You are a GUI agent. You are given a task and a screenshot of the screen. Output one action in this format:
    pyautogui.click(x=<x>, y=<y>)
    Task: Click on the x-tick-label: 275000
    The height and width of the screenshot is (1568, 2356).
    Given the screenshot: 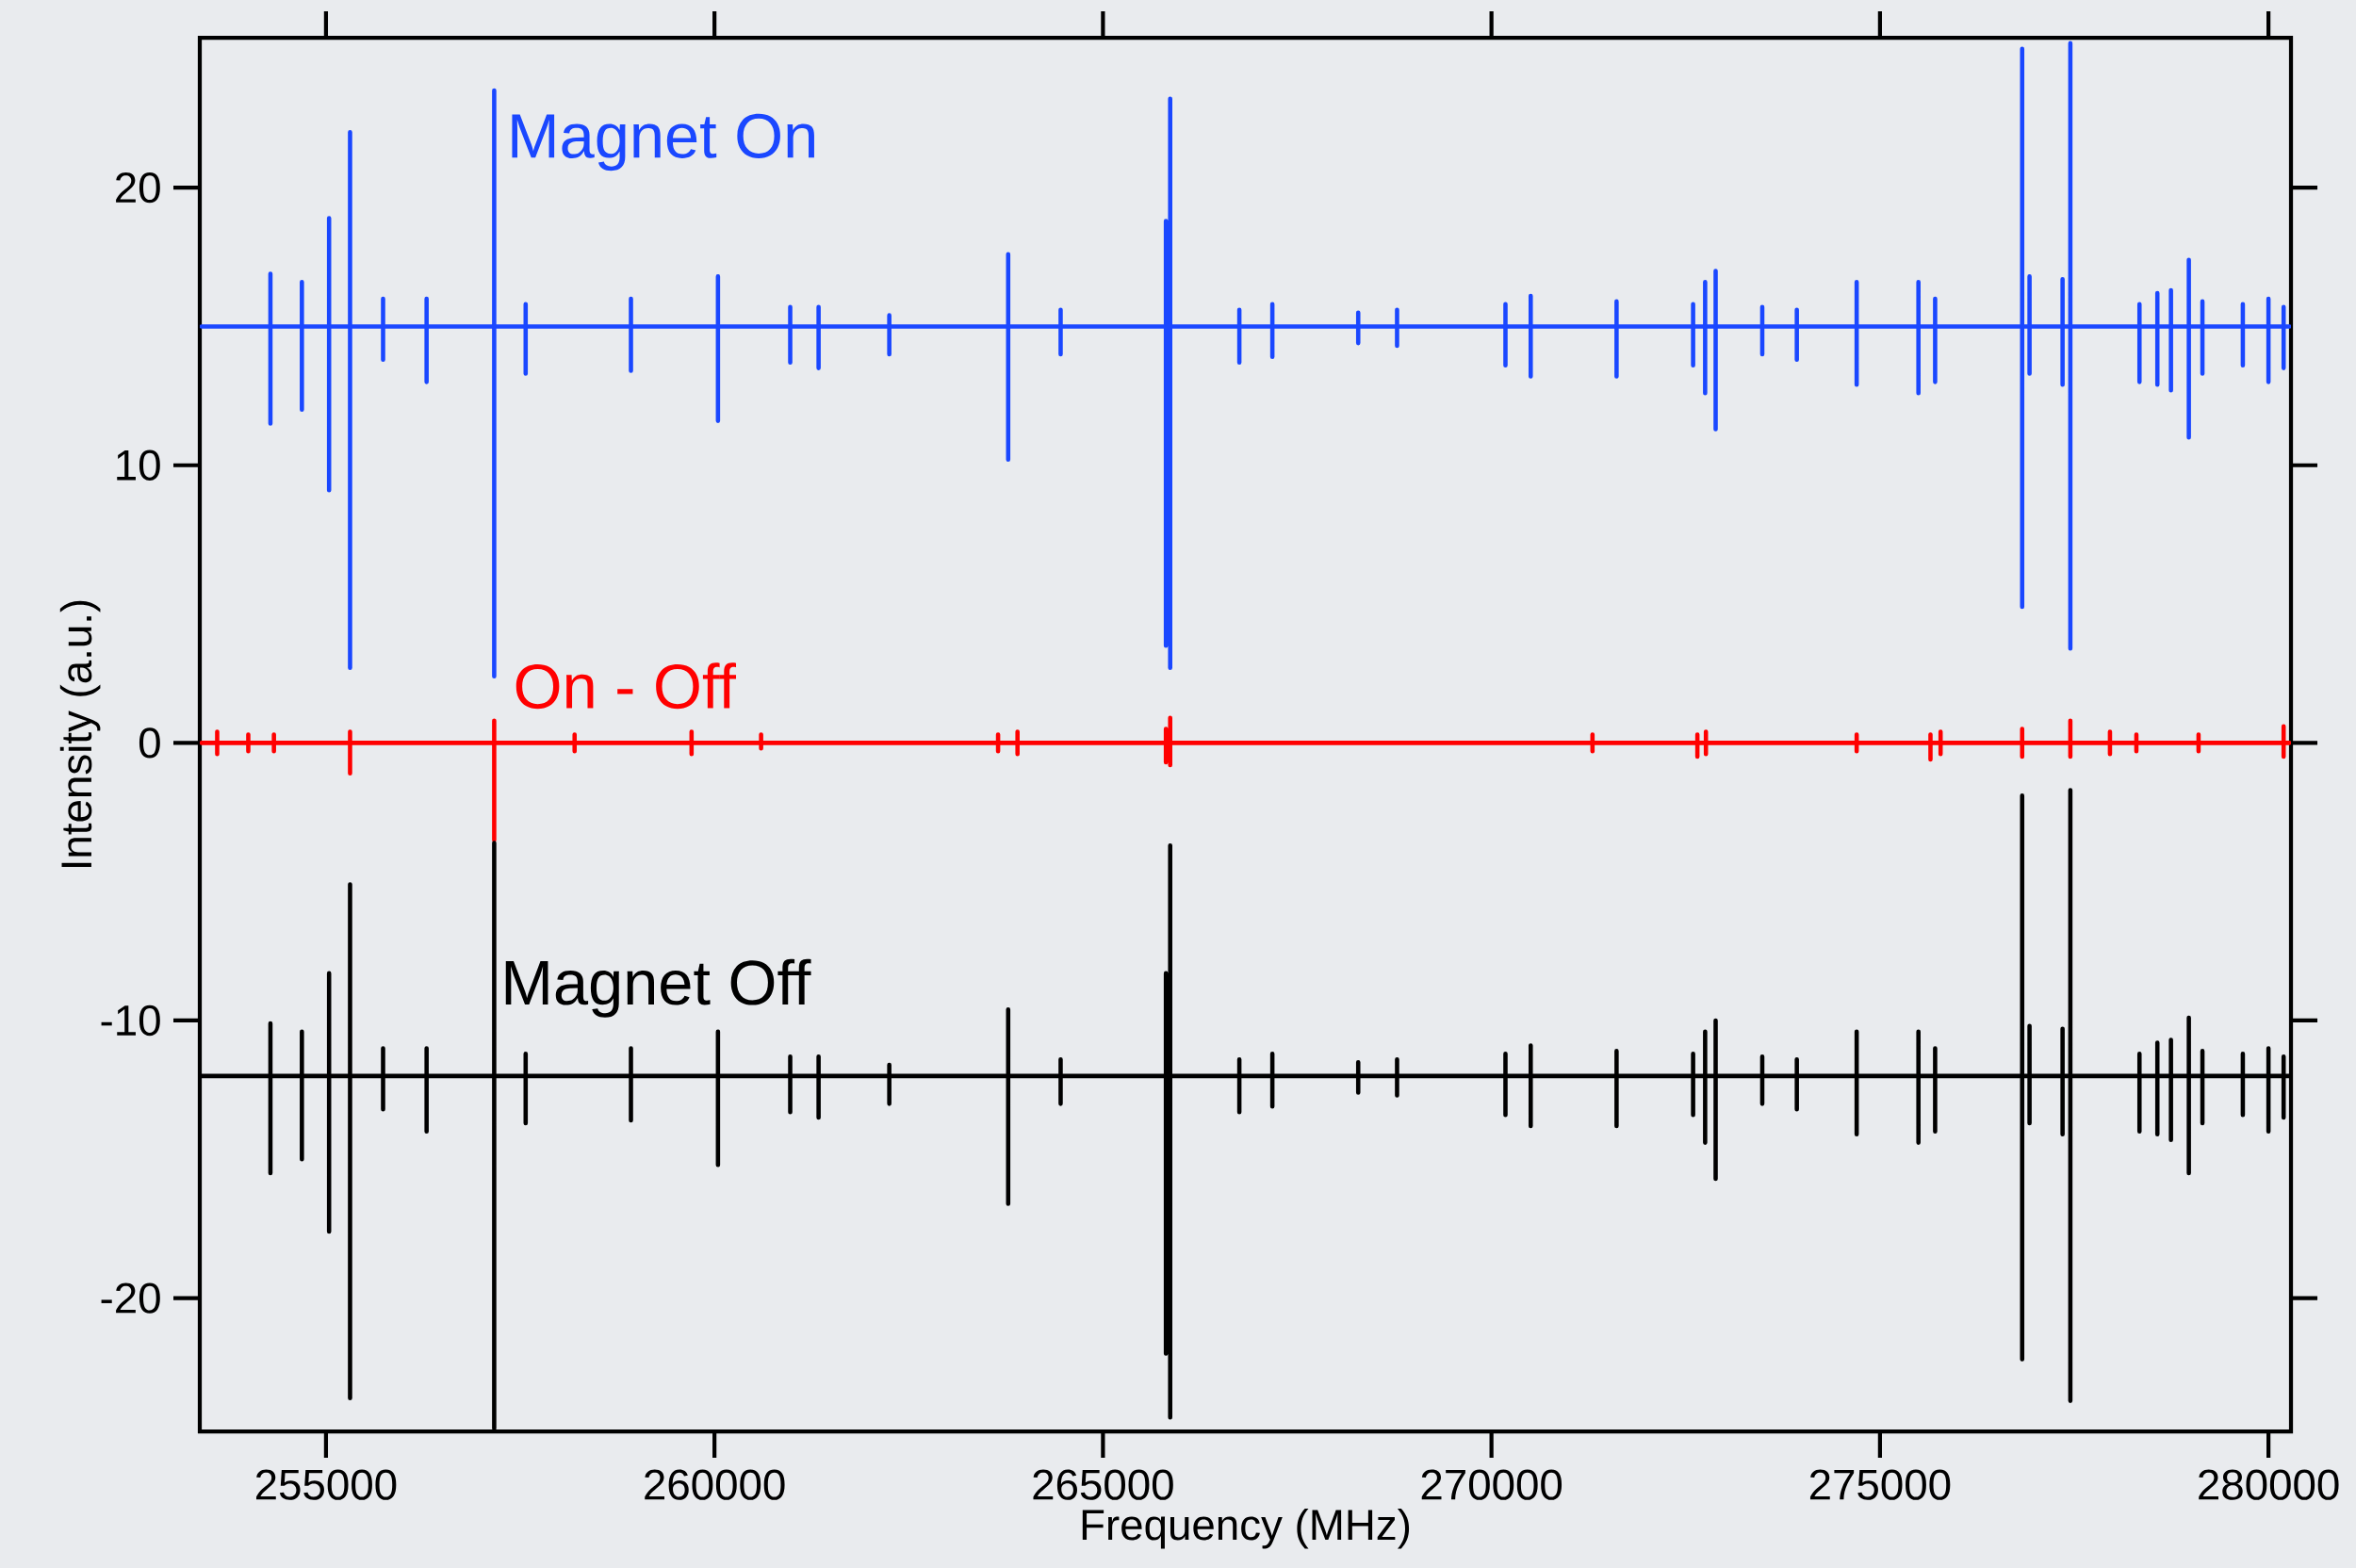 What is the action you would take?
    pyautogui.click(x=1880, y=1484)
    